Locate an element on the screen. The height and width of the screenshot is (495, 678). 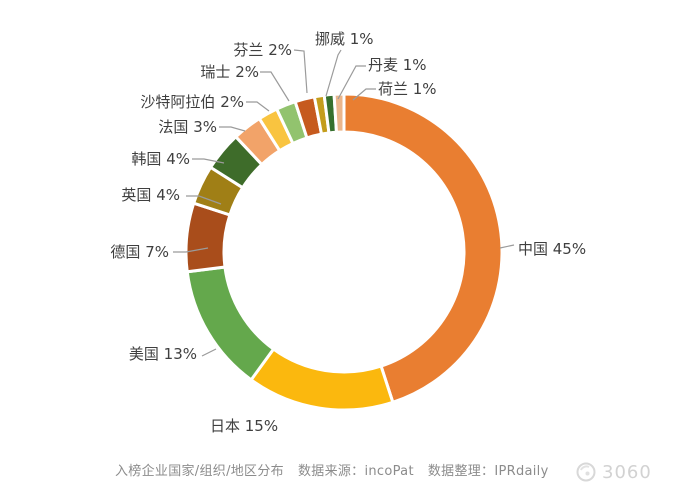
slice-label-0: 中国 45% is located at coordinates (552, 249).